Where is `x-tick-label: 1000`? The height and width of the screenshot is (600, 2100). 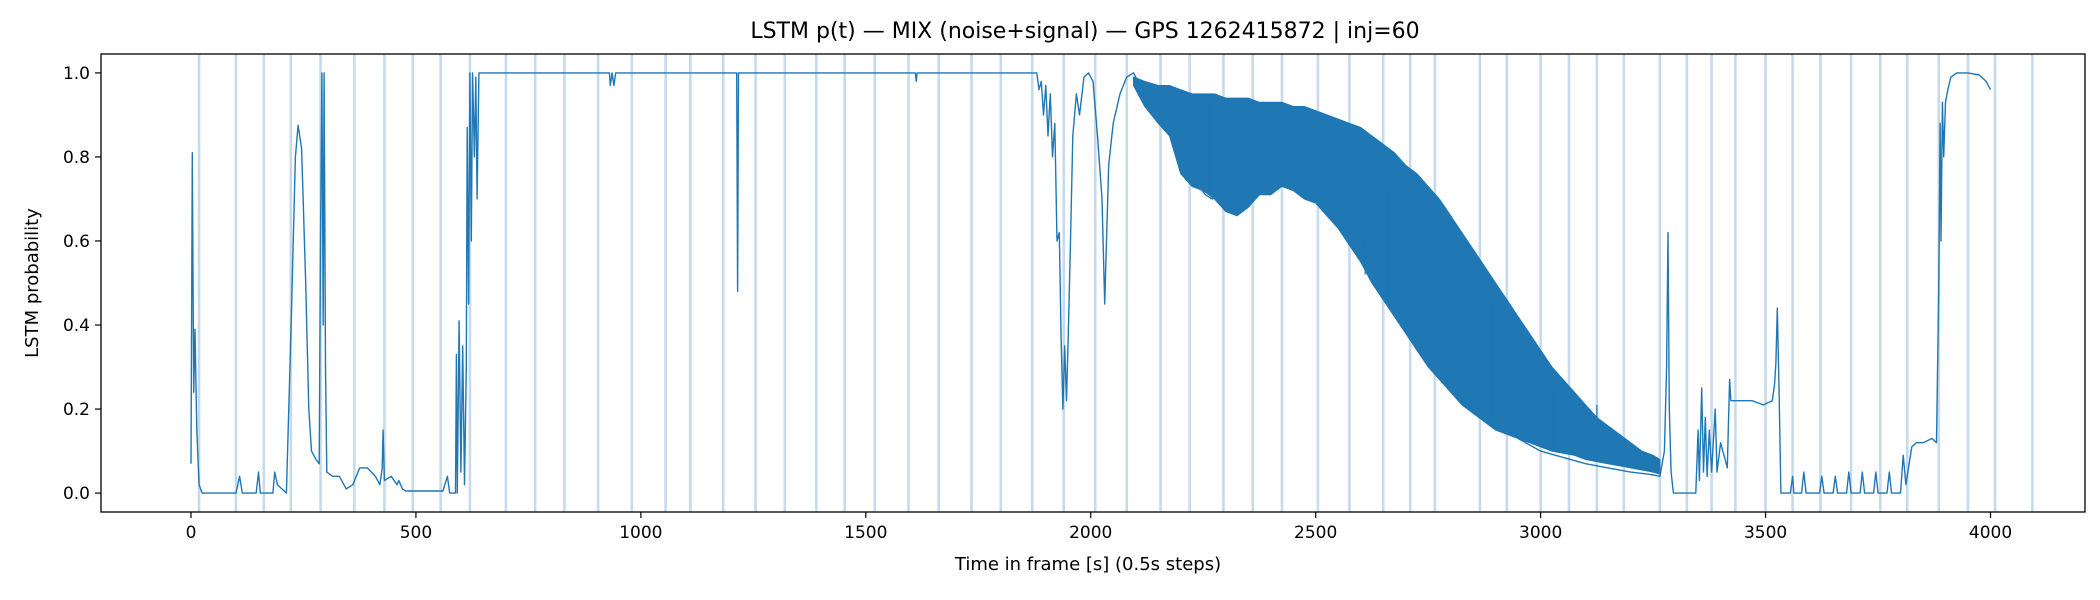 x-tick-label: 1000 is located at coordinates (640, 533).